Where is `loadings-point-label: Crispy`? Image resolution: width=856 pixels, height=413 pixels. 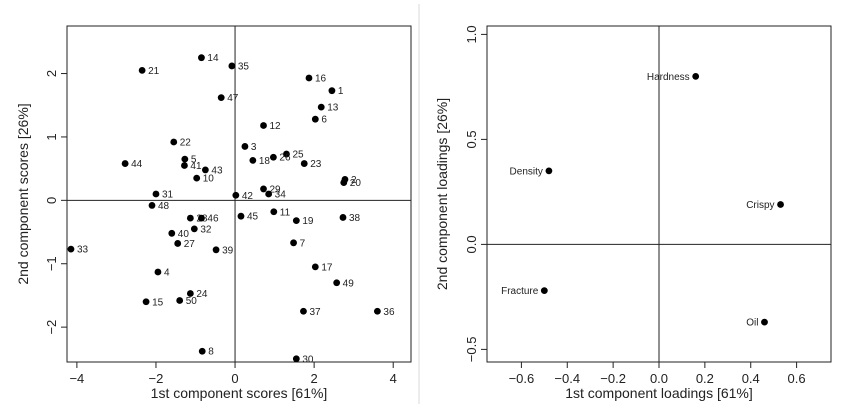 loadings-point-label: Crispy is located at coordinates (760, 205).